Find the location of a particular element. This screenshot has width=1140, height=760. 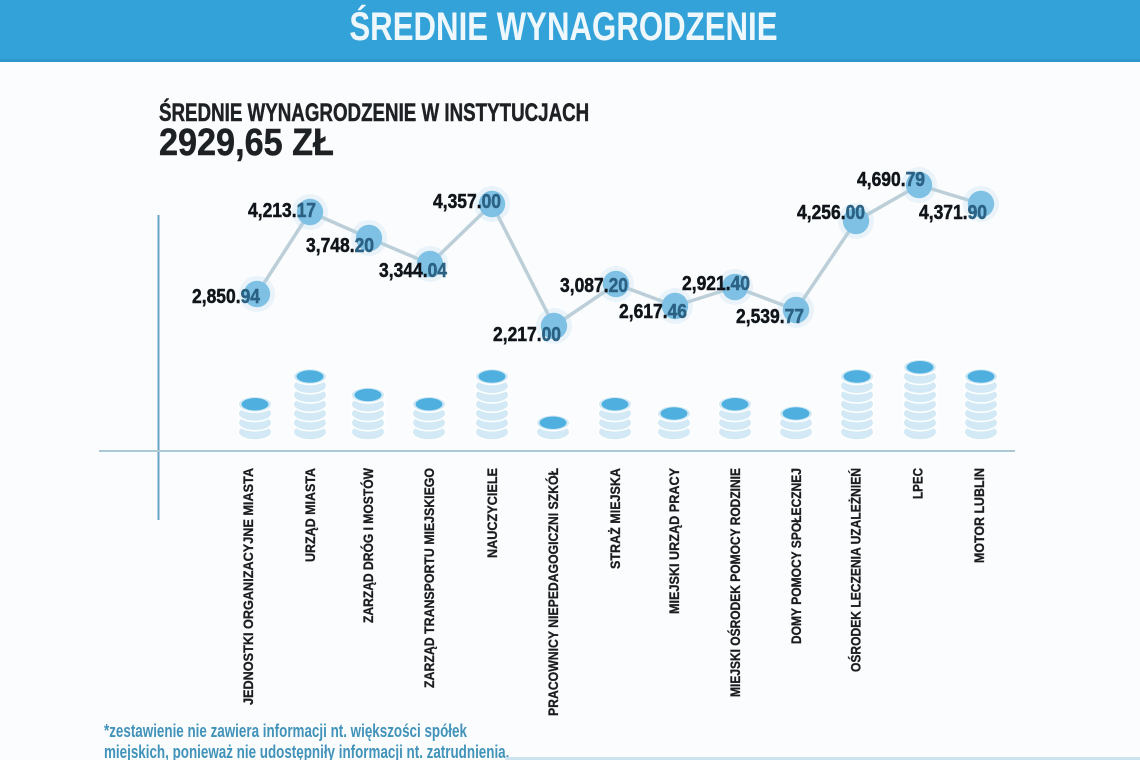

svg-text: 2,217.00 is located at coordinates (527, 335).